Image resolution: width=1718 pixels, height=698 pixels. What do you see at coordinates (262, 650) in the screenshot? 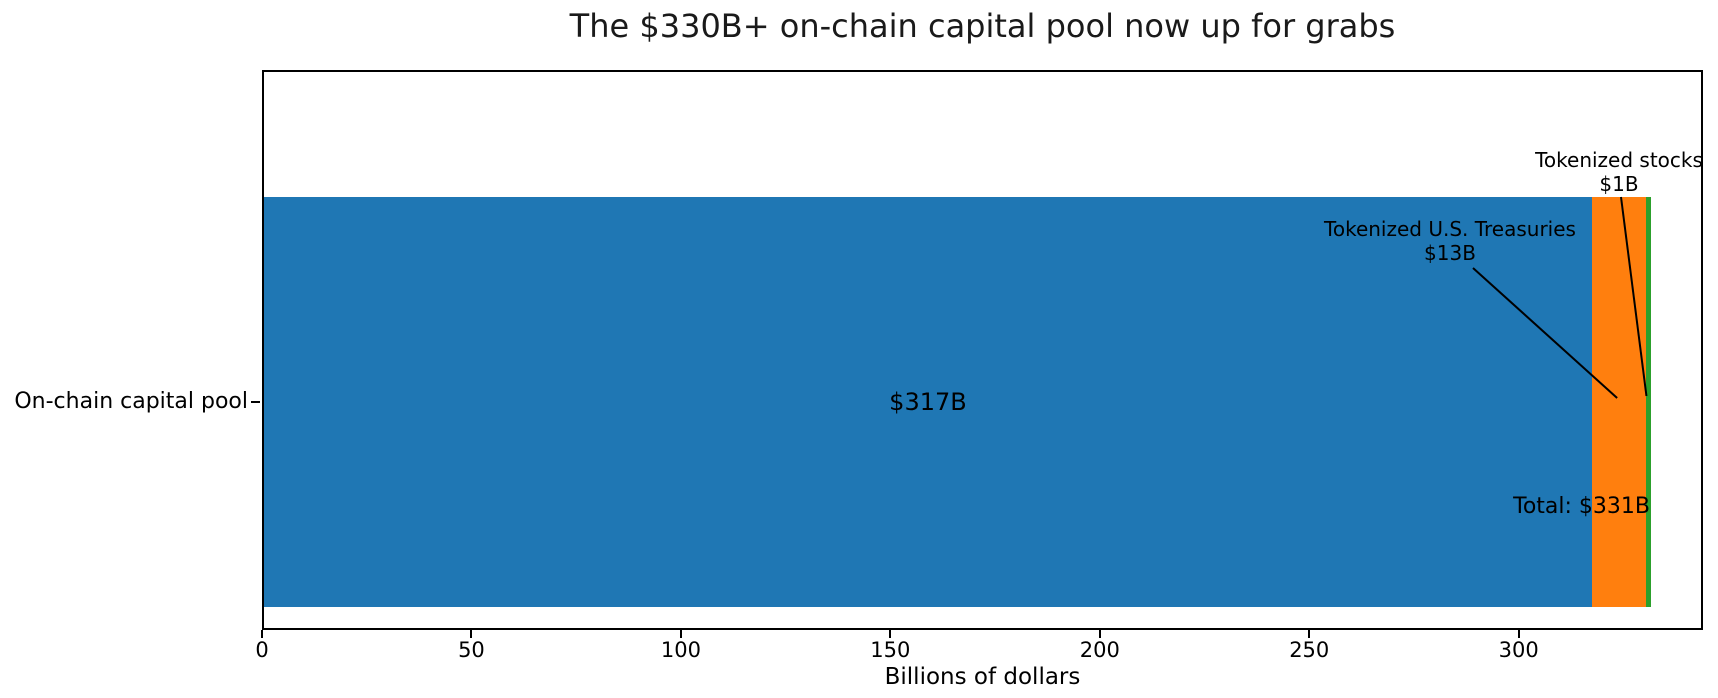
I see `x-tick-label: 0` at bounding box center [262, 650].